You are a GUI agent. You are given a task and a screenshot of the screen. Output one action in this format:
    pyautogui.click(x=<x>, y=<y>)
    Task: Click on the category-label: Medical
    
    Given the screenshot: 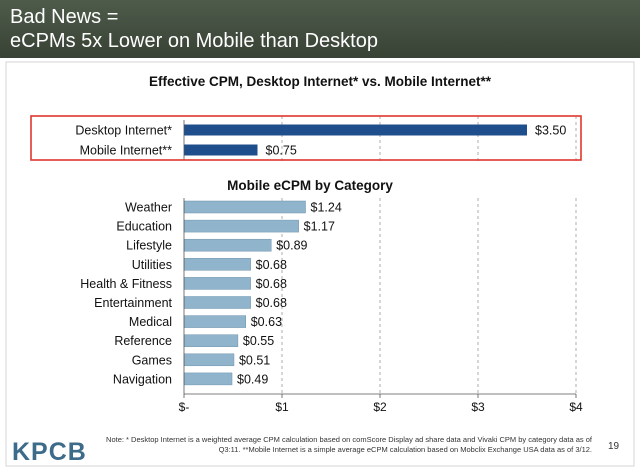 What is the action you would take?
    pyautogui.click(x=150, y=322)
    